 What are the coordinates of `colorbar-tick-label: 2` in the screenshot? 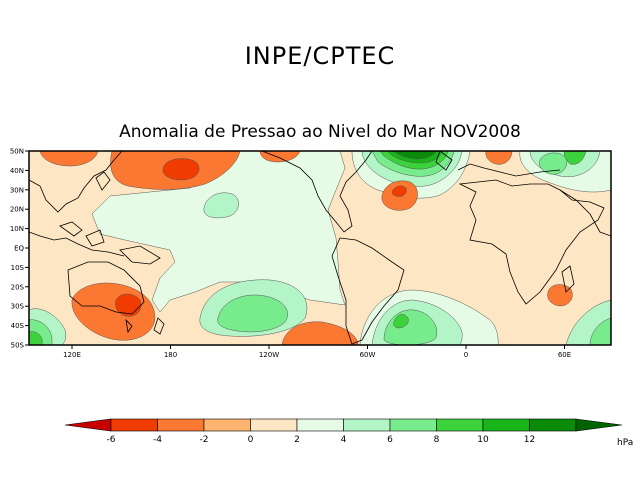 It's located at (297, 440).